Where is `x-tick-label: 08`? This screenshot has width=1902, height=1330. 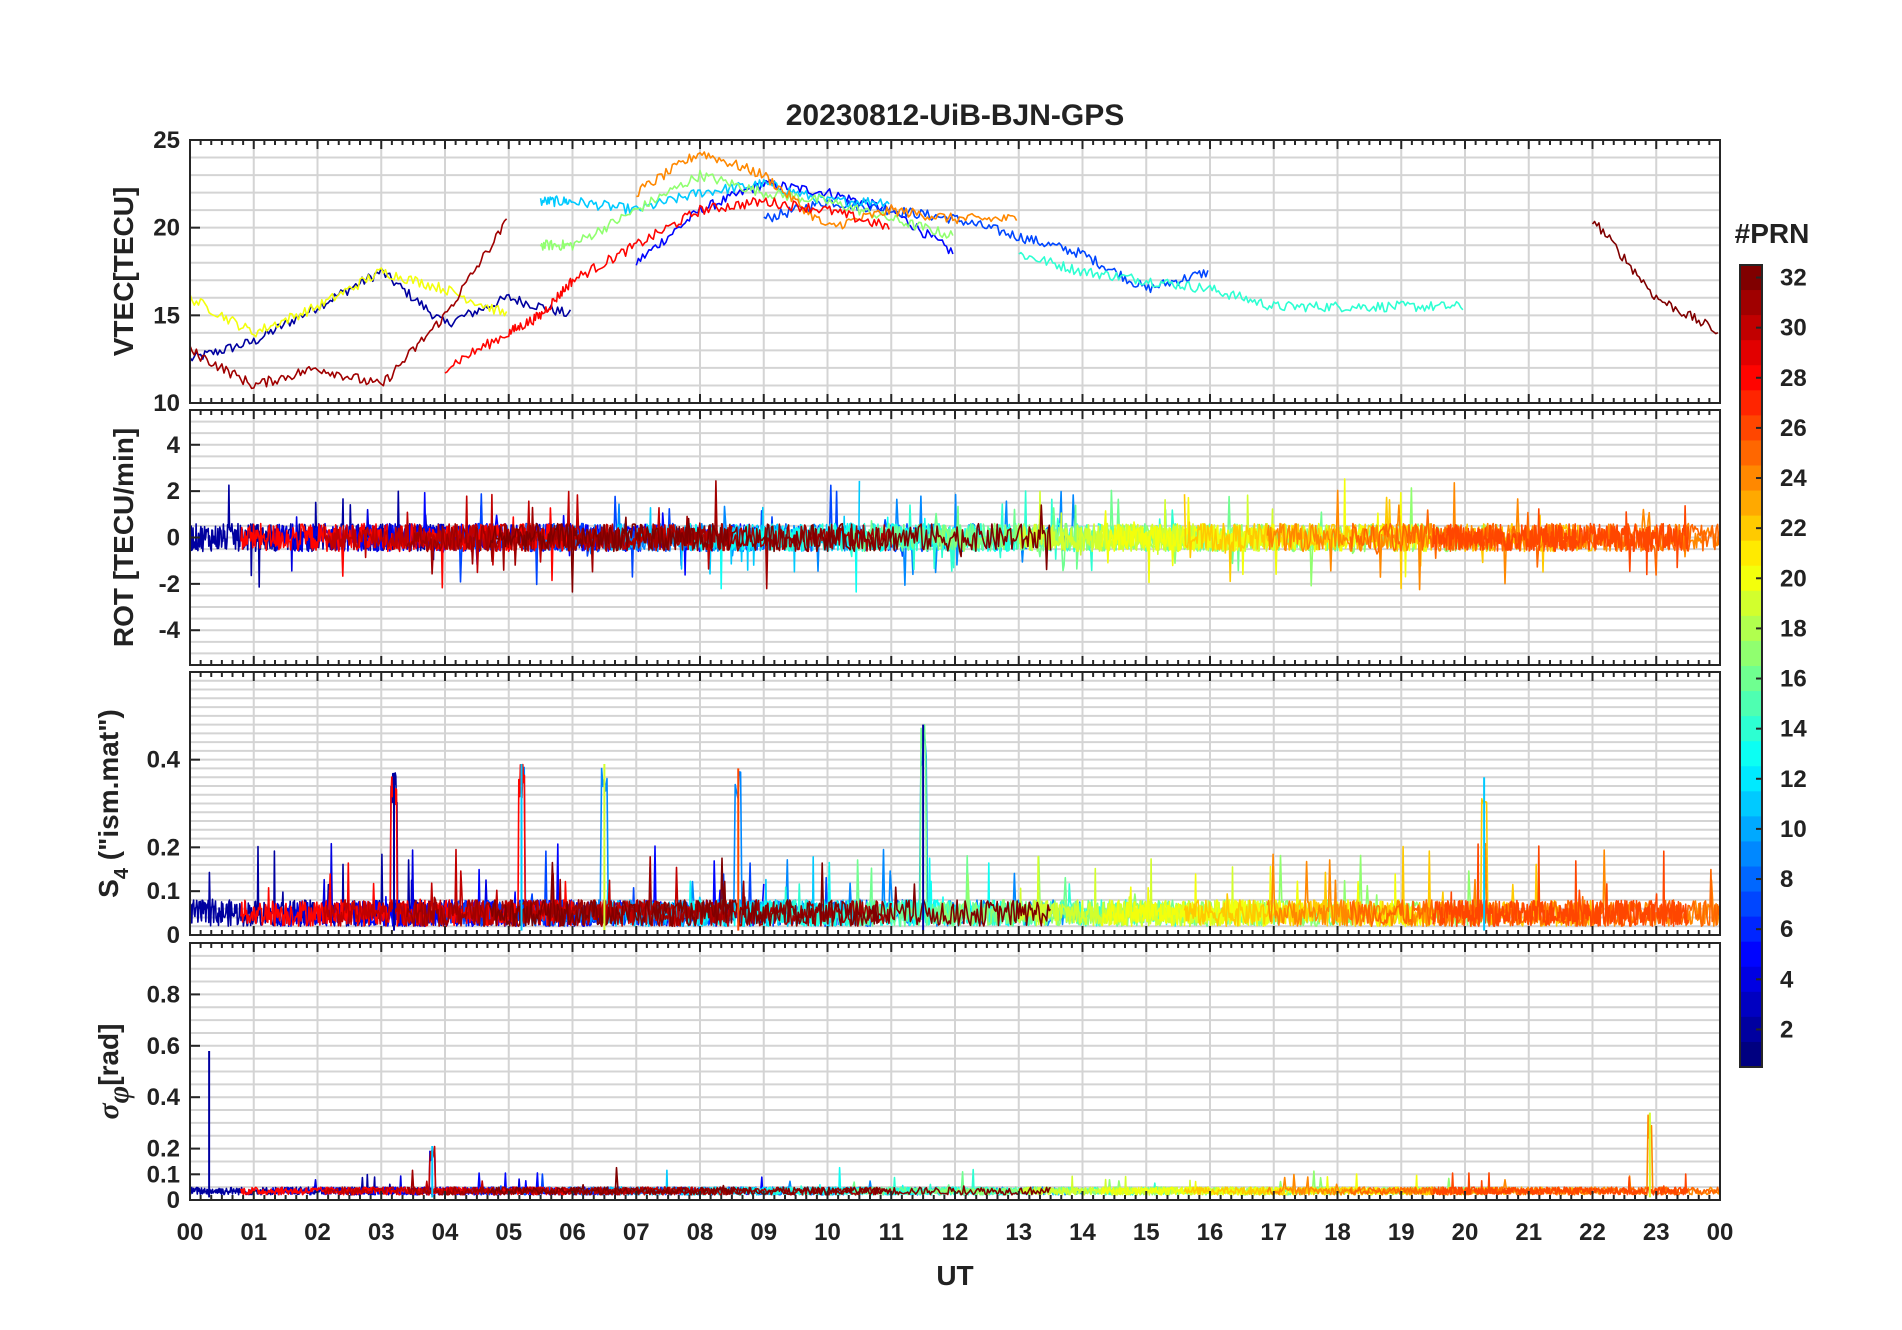 x-tick-label: 08 is located at coordinates (700, 1232).